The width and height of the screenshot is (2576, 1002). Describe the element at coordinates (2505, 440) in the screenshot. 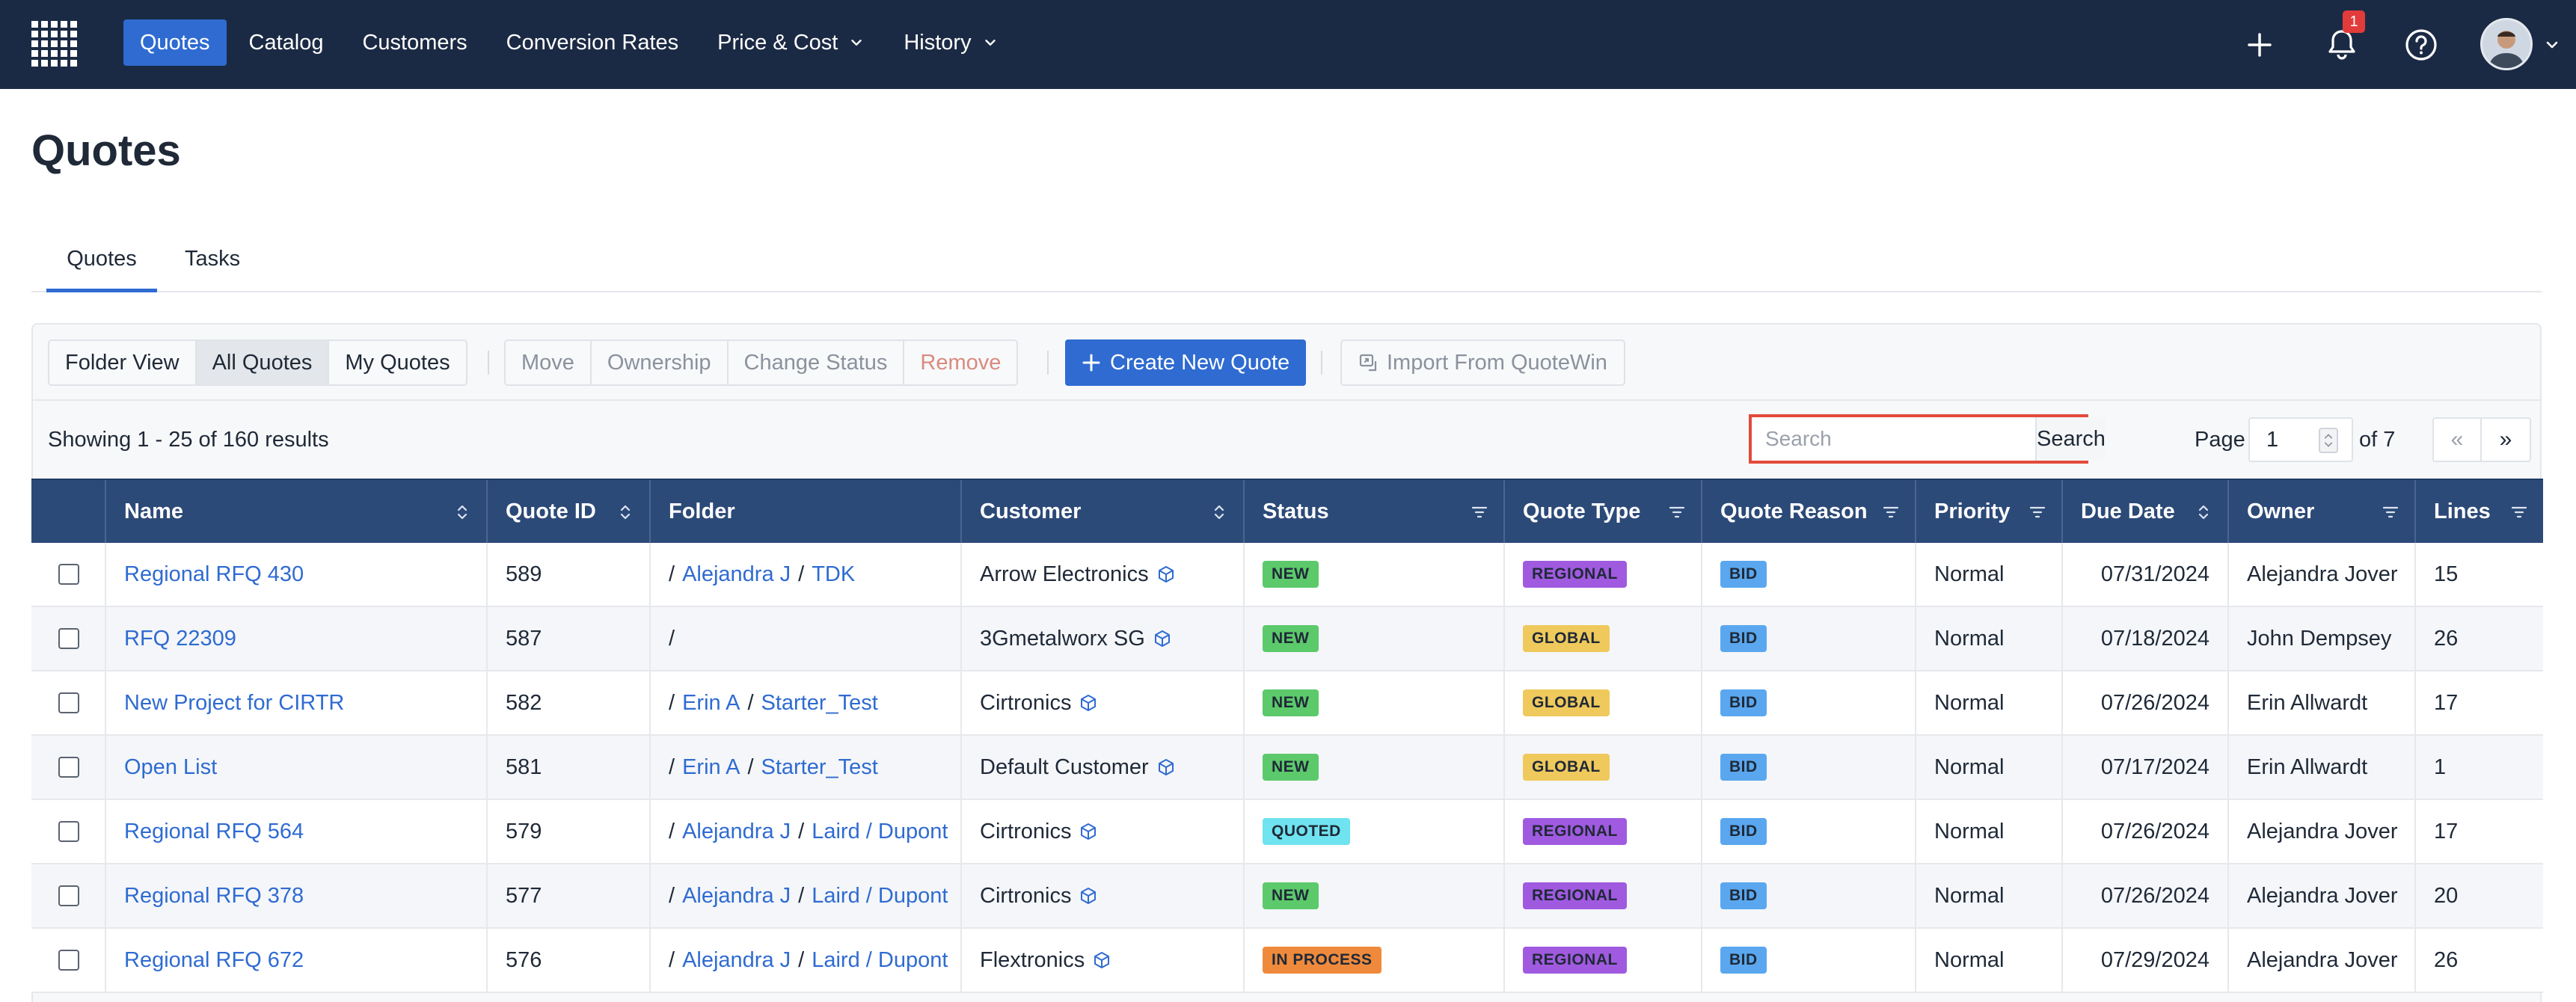

I see `next-page-button: »` at that location.